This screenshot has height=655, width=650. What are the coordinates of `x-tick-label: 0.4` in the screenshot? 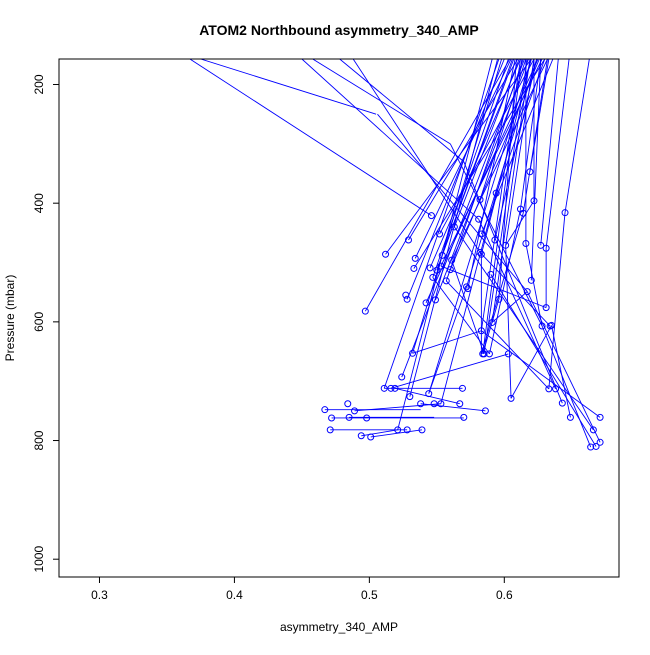 It's located at (234, 595).